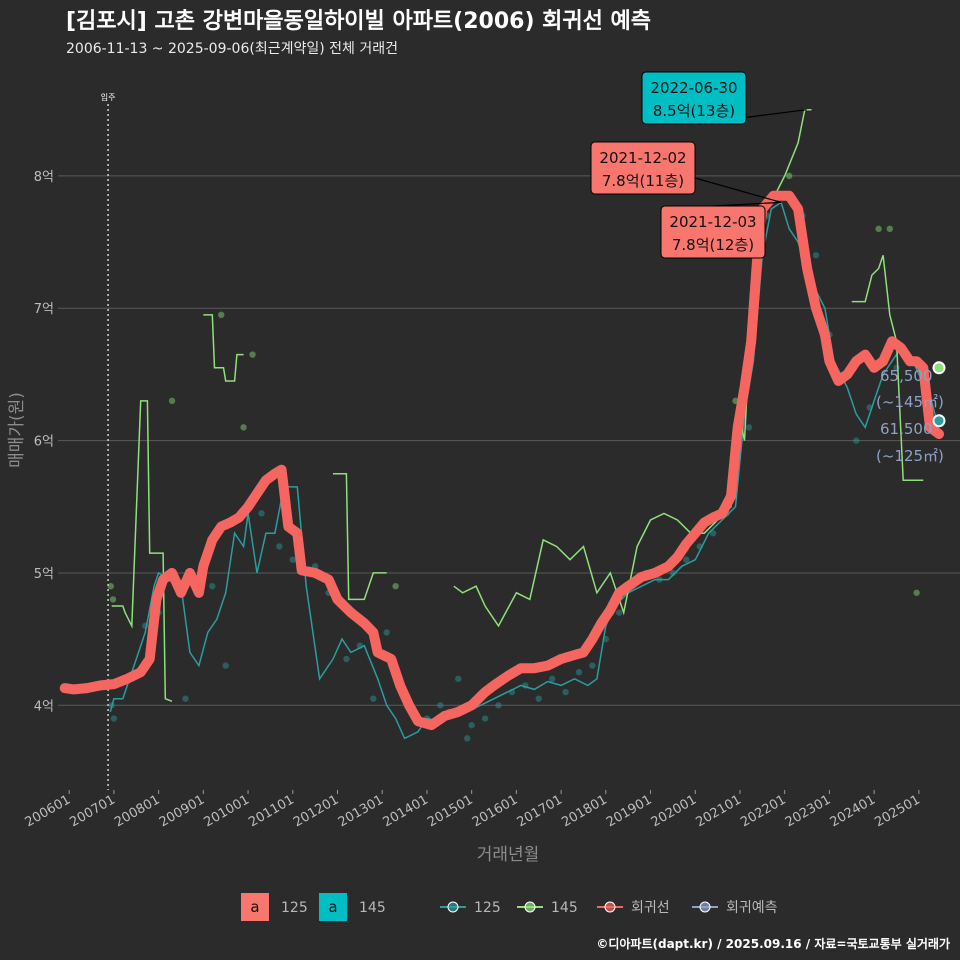 This screenshot has width=960, height=960. I want to click on x-tick-label: 200701, so click(92, 811).